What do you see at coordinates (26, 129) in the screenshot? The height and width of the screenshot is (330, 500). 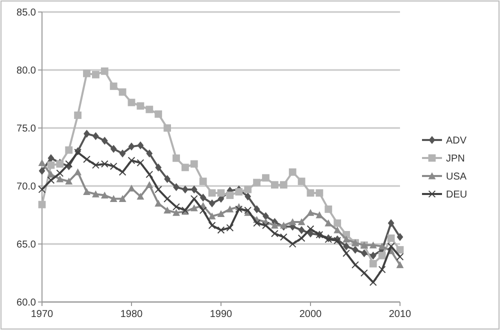 I see `y-tick-label: 75.0` at bounding box center [26, 129].